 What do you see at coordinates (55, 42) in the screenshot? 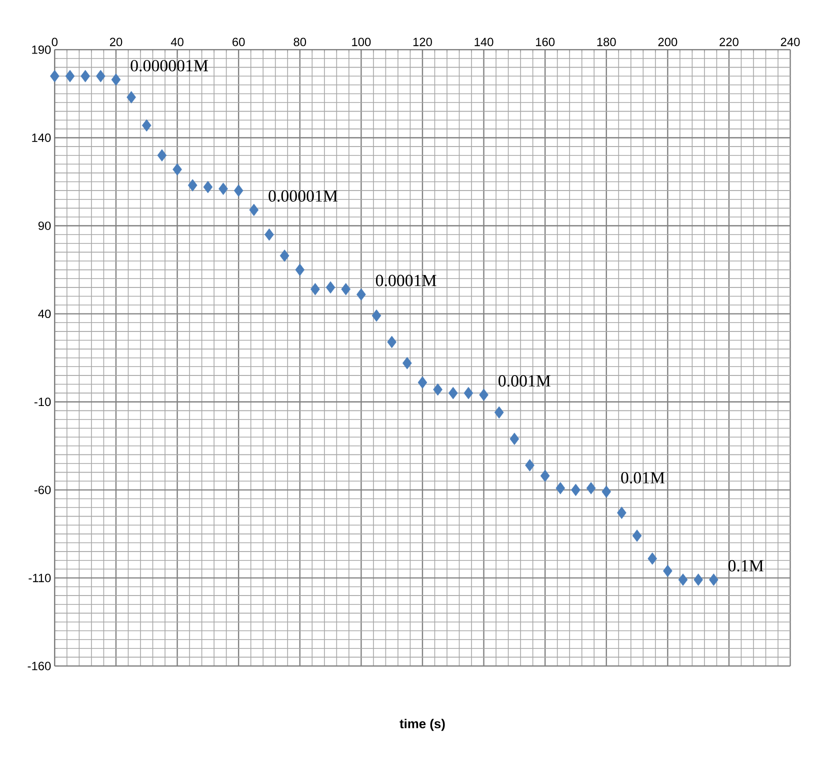
I see `x-tick-label: 0` at bounding box center [55, 42].